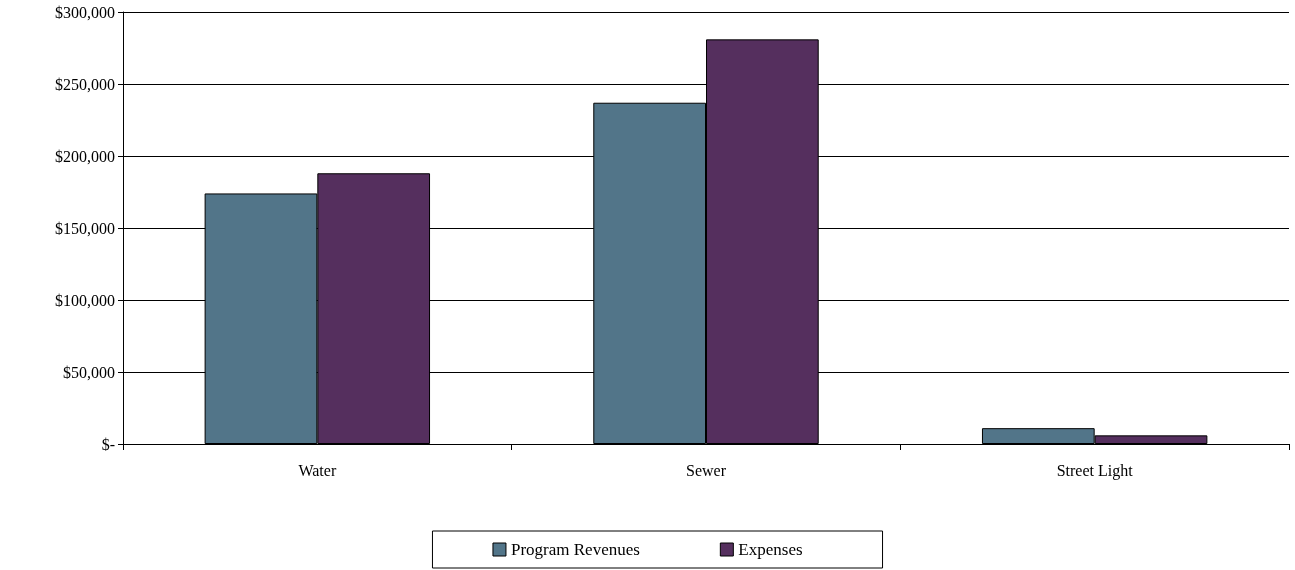 The image size is (1295, 570). What do you see at coordinates (85, 228) in the screenshot?
I see `y-tick-label: $150,000` at bounding box center [85, 228].